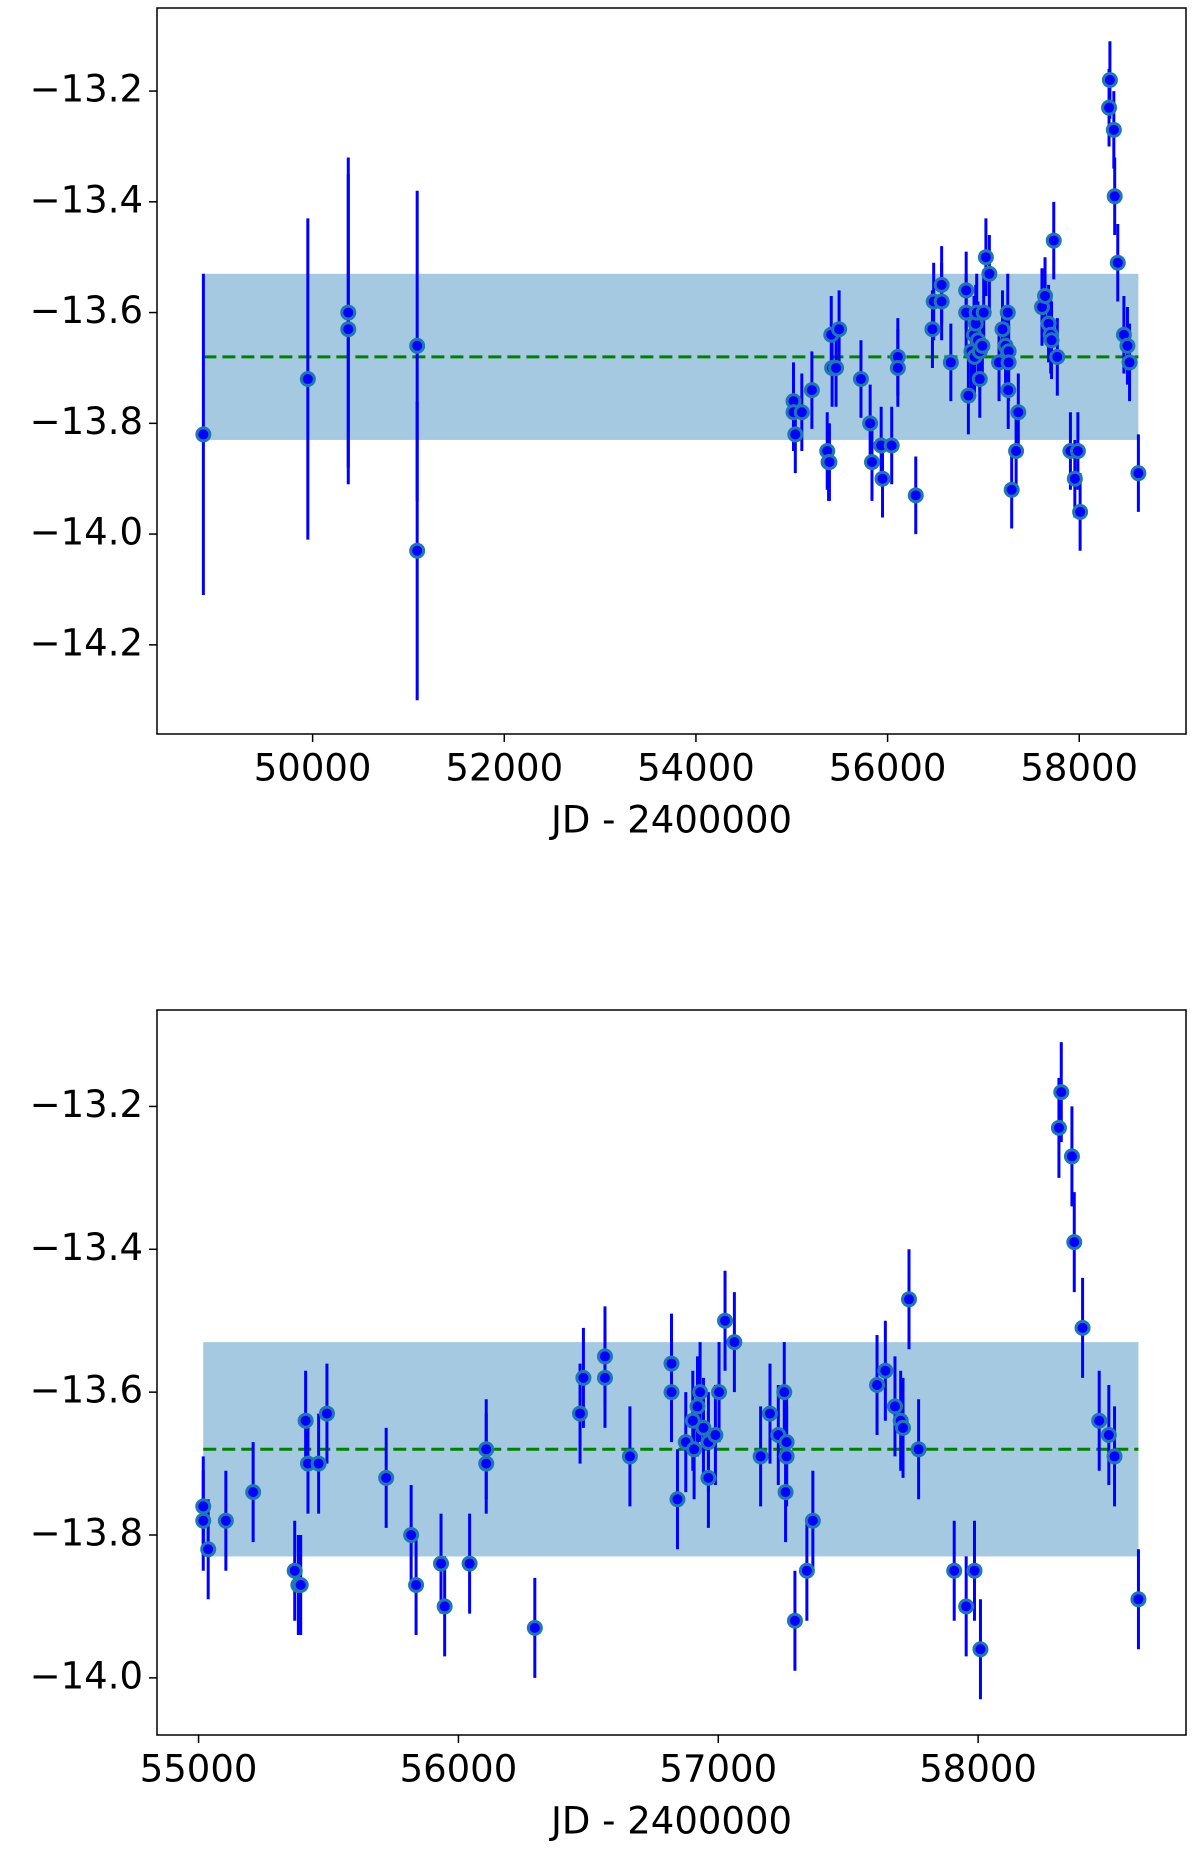 This screenshot has height=1865, width=1200. Describe the element at coordinates (313, 768) in the screenshot. I see `x-tick-label: 50000` at that location.